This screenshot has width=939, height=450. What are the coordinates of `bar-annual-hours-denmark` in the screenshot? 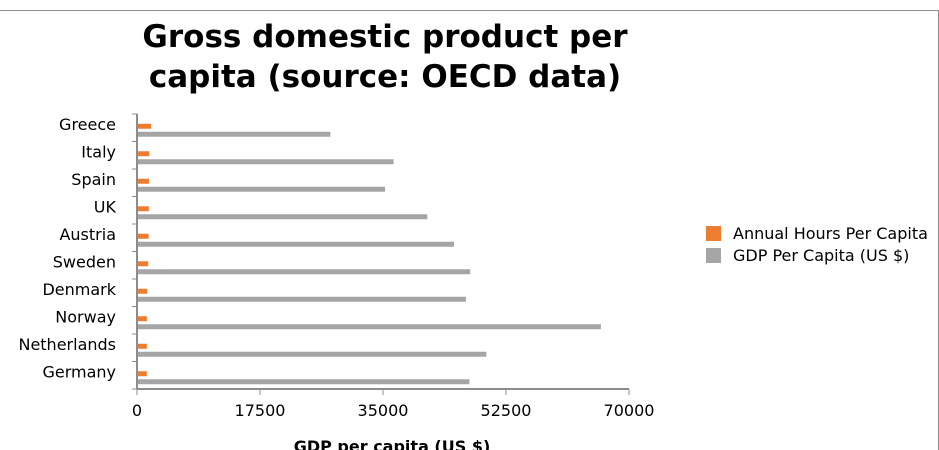 It's located at (143, 291).